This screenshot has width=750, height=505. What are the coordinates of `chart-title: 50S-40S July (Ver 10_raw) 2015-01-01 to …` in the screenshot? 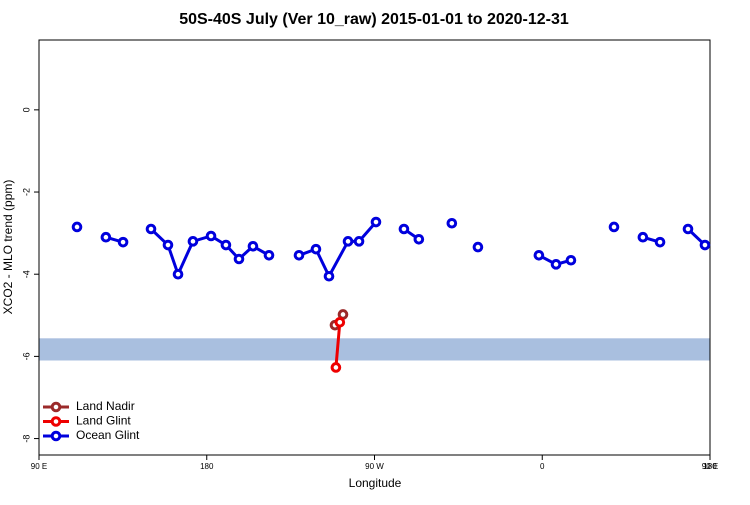 It's located at (374, 19).